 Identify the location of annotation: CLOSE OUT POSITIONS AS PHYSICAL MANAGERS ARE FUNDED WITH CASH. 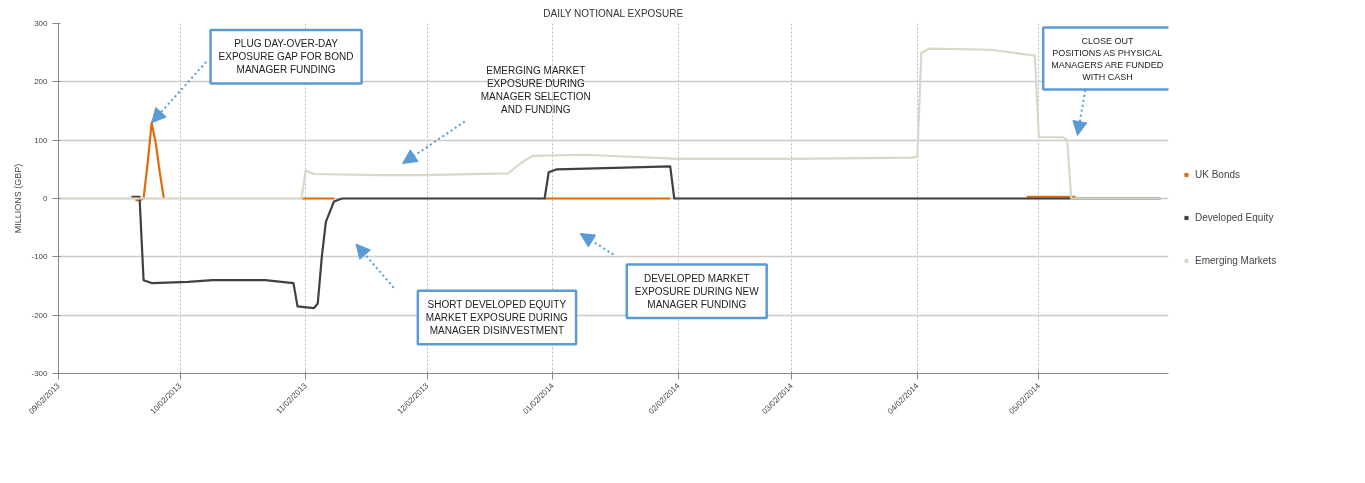
(1107, 58).